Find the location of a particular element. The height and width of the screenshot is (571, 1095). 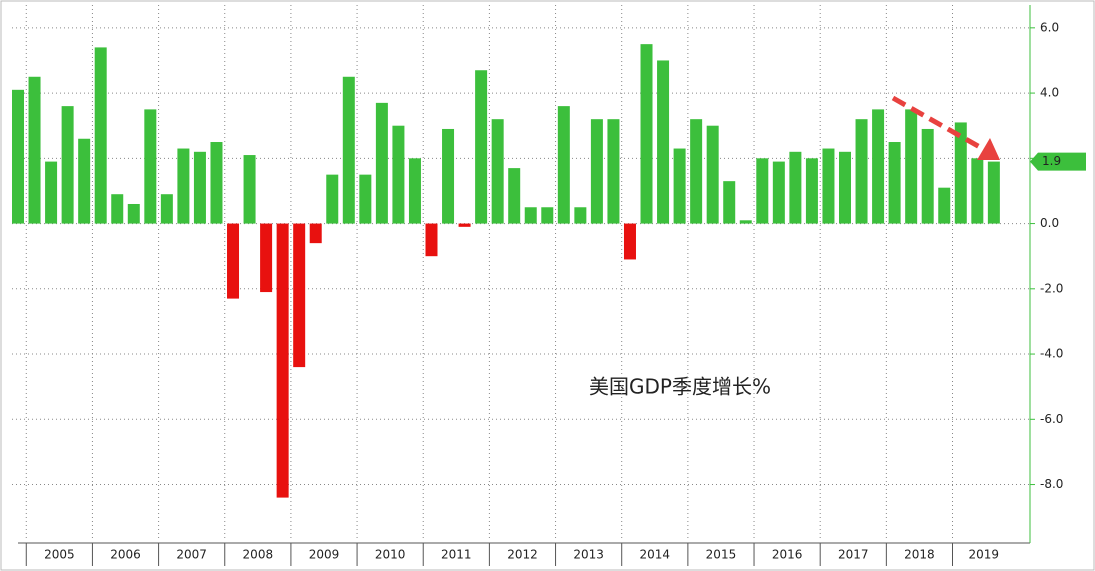

y-tick-label: -6.0 is located at coordinates (1051, 419).